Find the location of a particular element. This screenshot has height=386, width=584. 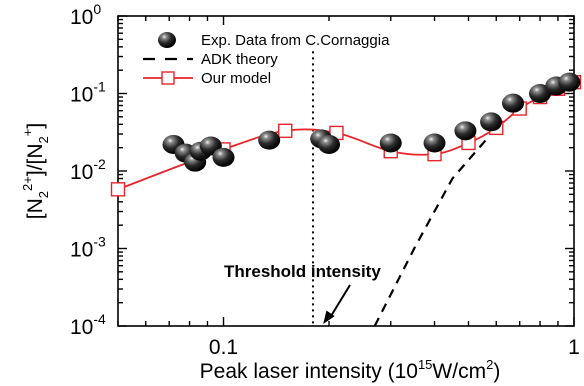

x-axis-label: Peak laser intensity (1015W/cm2) is located at coordinates (350, 370).